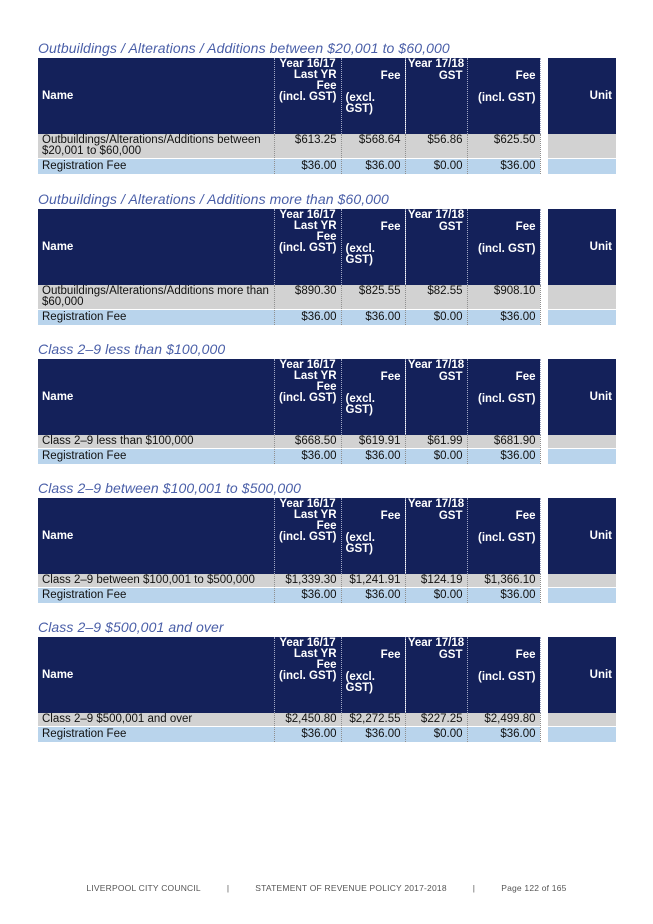 The image size is (653, 924). What do you see at coordinates (504, 317) in the screenshot?
I see `cell-fee-incl-gst: $36.00` at bounding box center [504, 317].